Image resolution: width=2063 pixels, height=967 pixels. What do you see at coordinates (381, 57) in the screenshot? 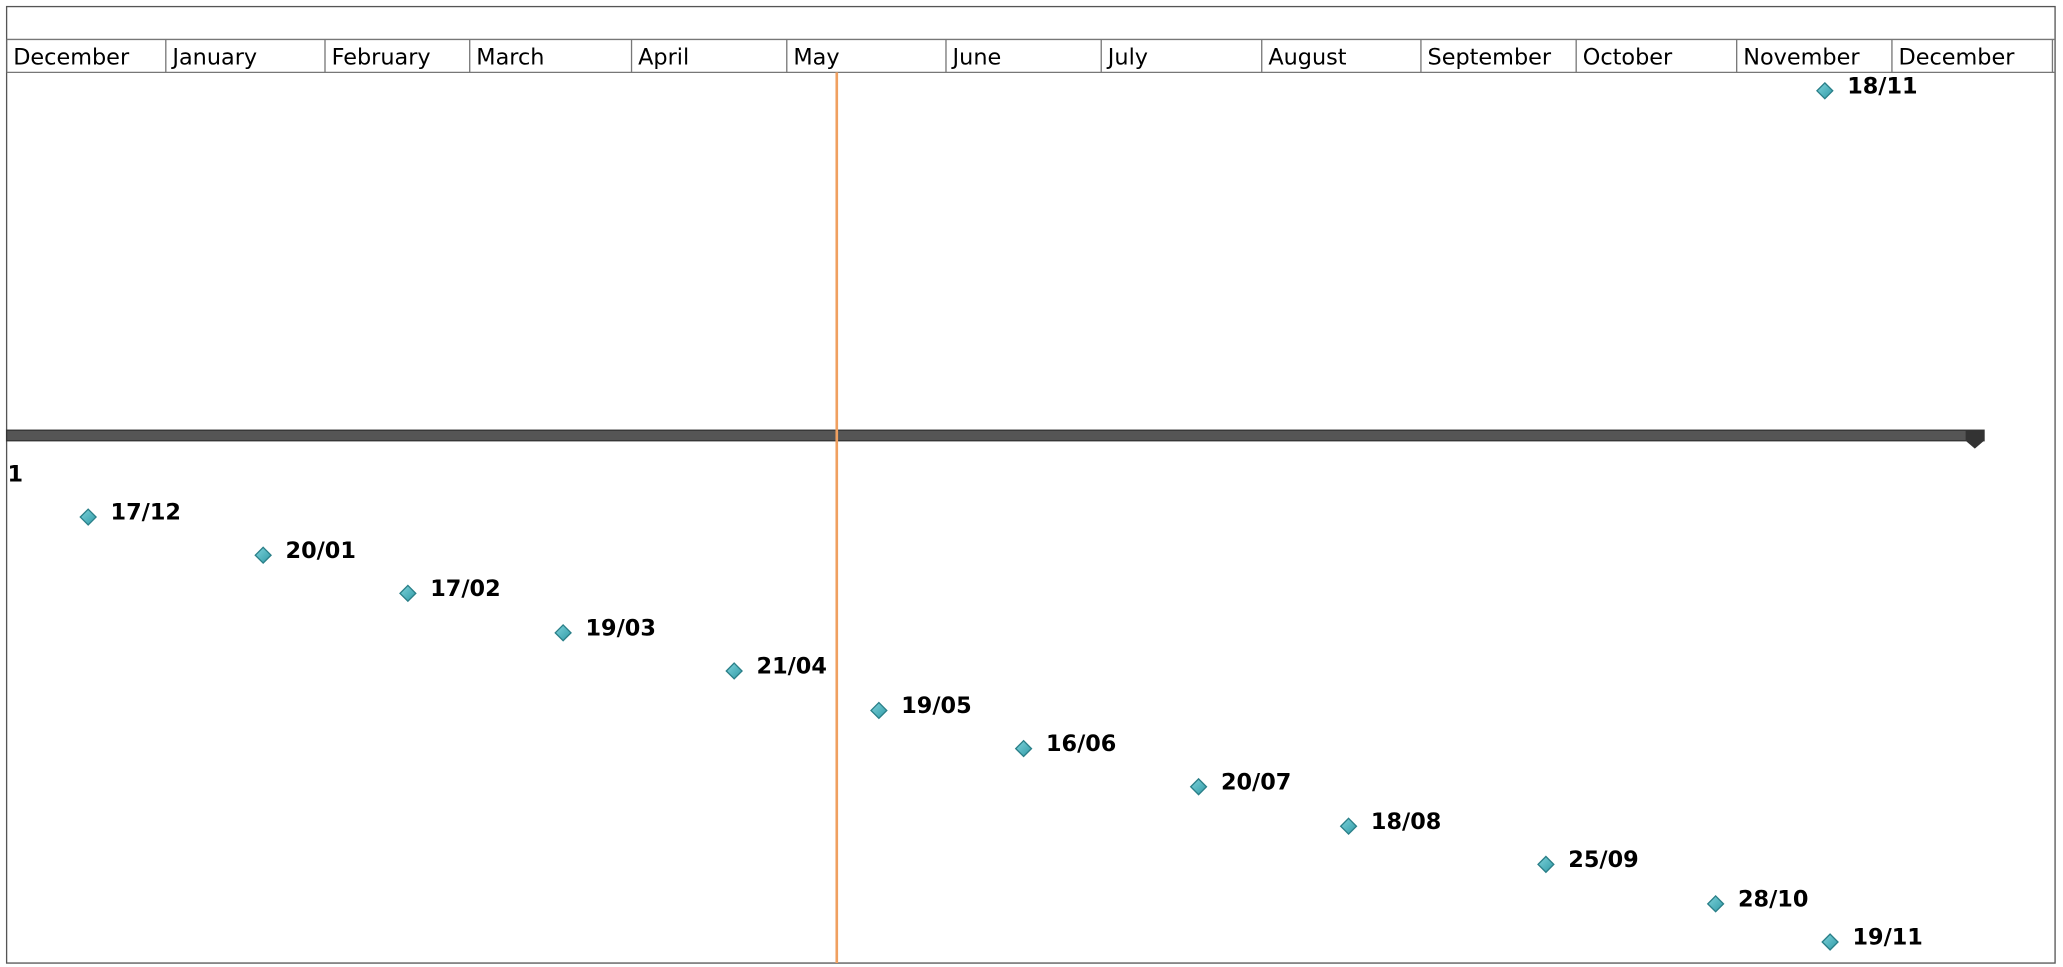
I see `month-label: February` at bounding box center [381, 57].